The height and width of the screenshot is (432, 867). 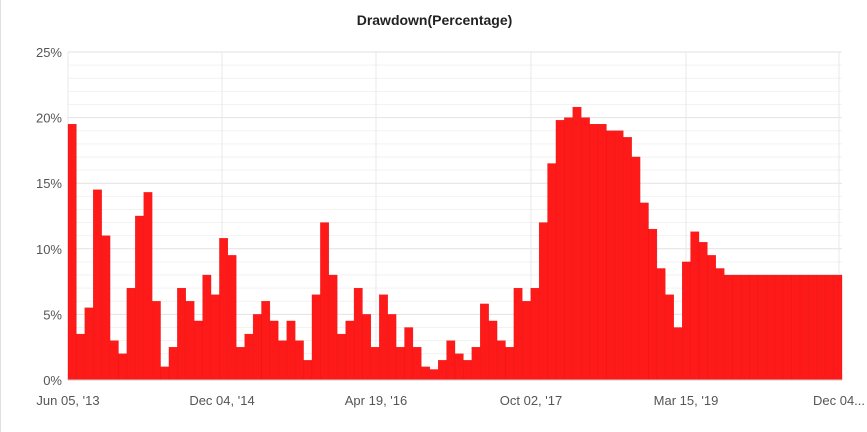 I want to click on x-tick-label: Mar 15, '19, so click(x=686, y=400).